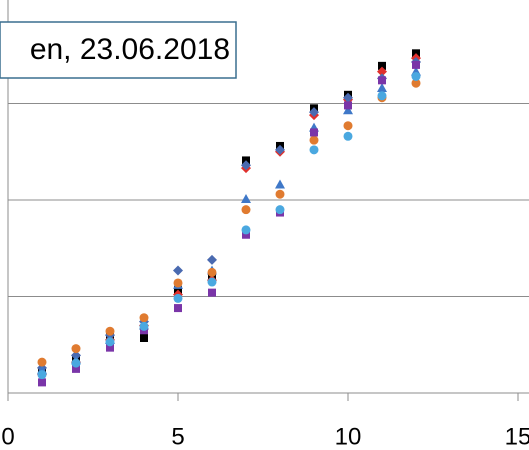  I want to click on x-tick-label: 10, so click(348, 436).